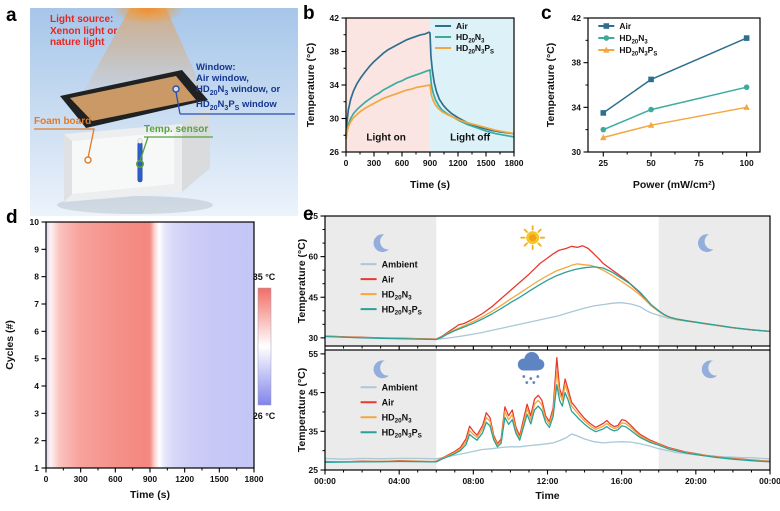  What do you see at coordinates (176, 129) in the screenshot?
I see `temp-sensor-label: Temp. sensor` at bounding box center [176, 129].